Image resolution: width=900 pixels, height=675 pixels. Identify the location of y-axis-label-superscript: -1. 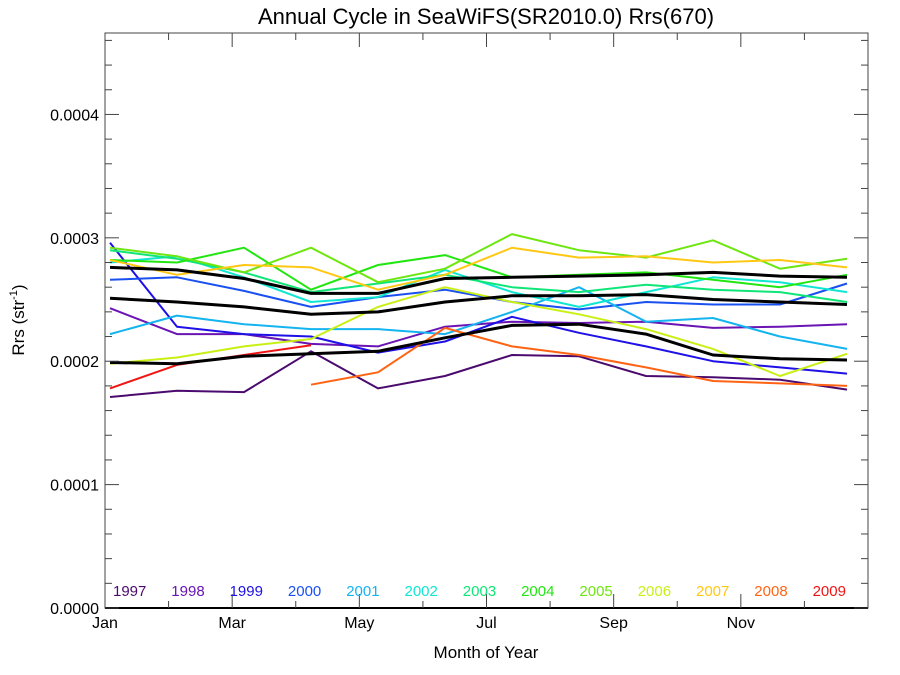
(14, 295).